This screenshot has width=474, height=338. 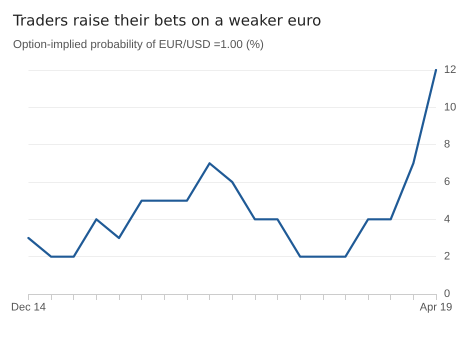 What do you see at coordinates (450, 70) in the screenshot?
I see `y-tick-label: 12` at bounding box center [450, 70].